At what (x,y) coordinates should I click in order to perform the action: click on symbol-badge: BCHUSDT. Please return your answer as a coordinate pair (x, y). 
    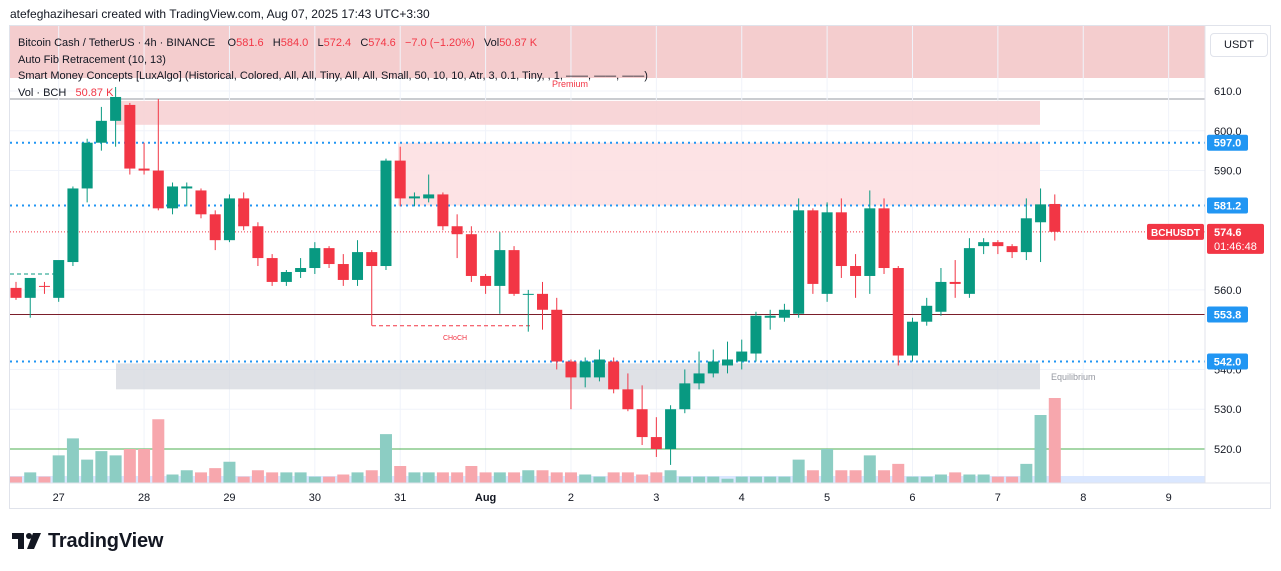
    Looking at the image, I should click on (1175, 233).